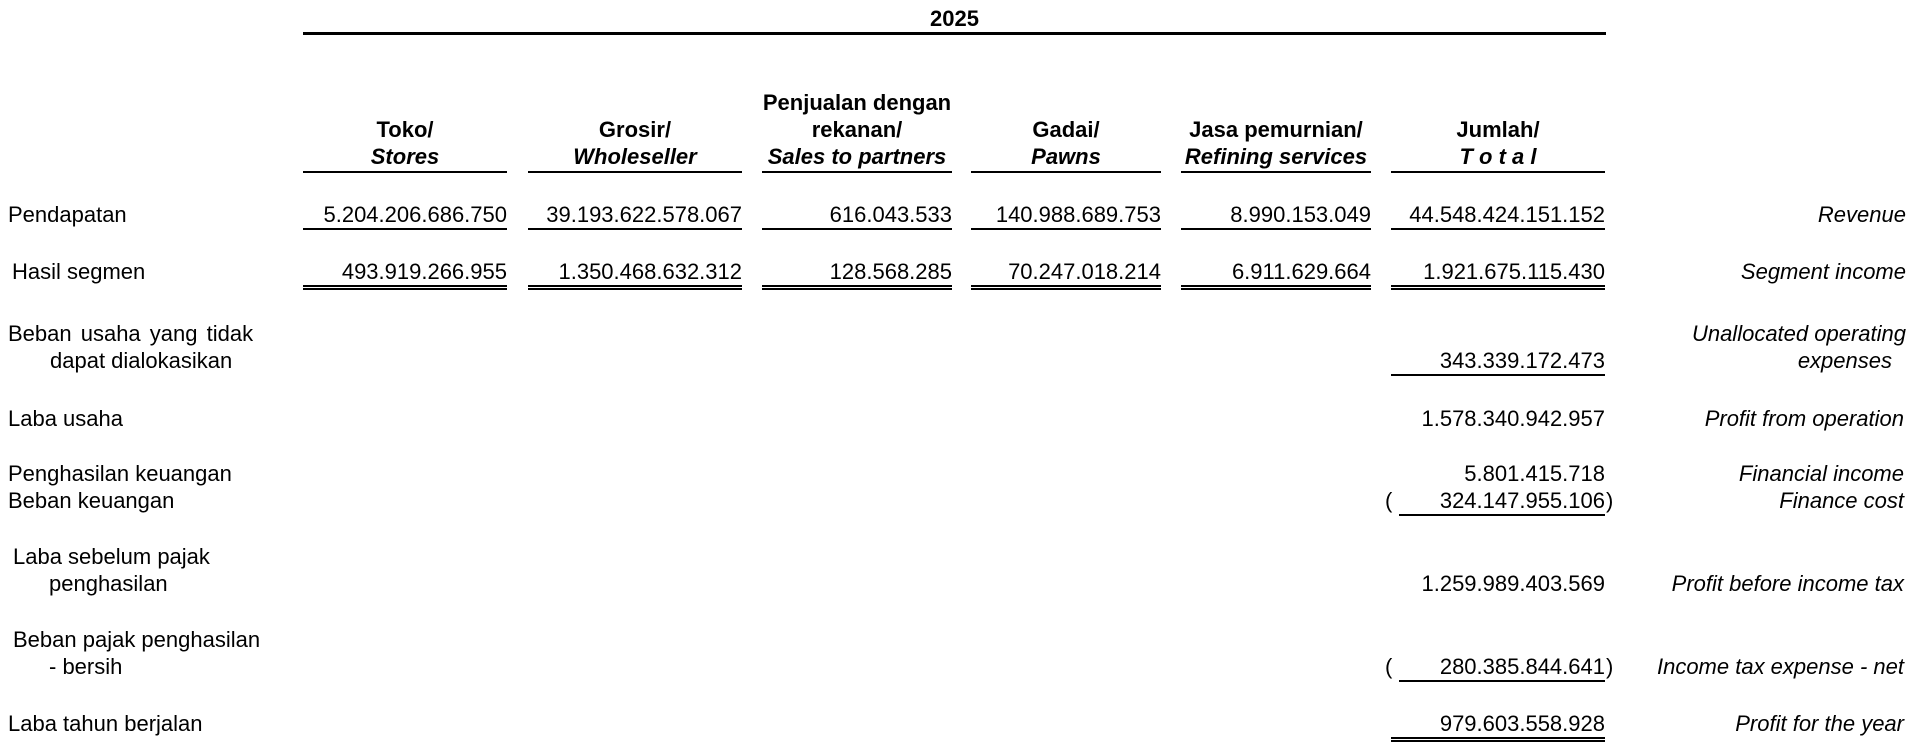 The width and height of the screenshot is (1920, 752). I want to click on revenue-total: 44.548.424.151.152, so click(1498, 215).